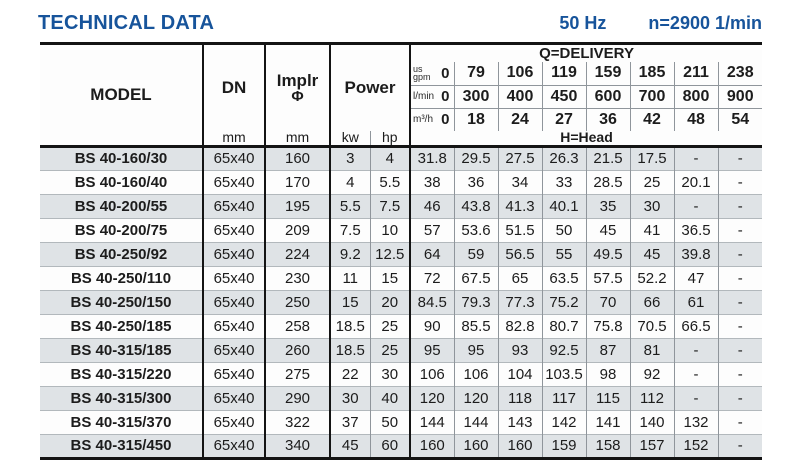  Describe the element at coordinates (651, 421) in the screenshot. I see `head-cell: 140` at that location.